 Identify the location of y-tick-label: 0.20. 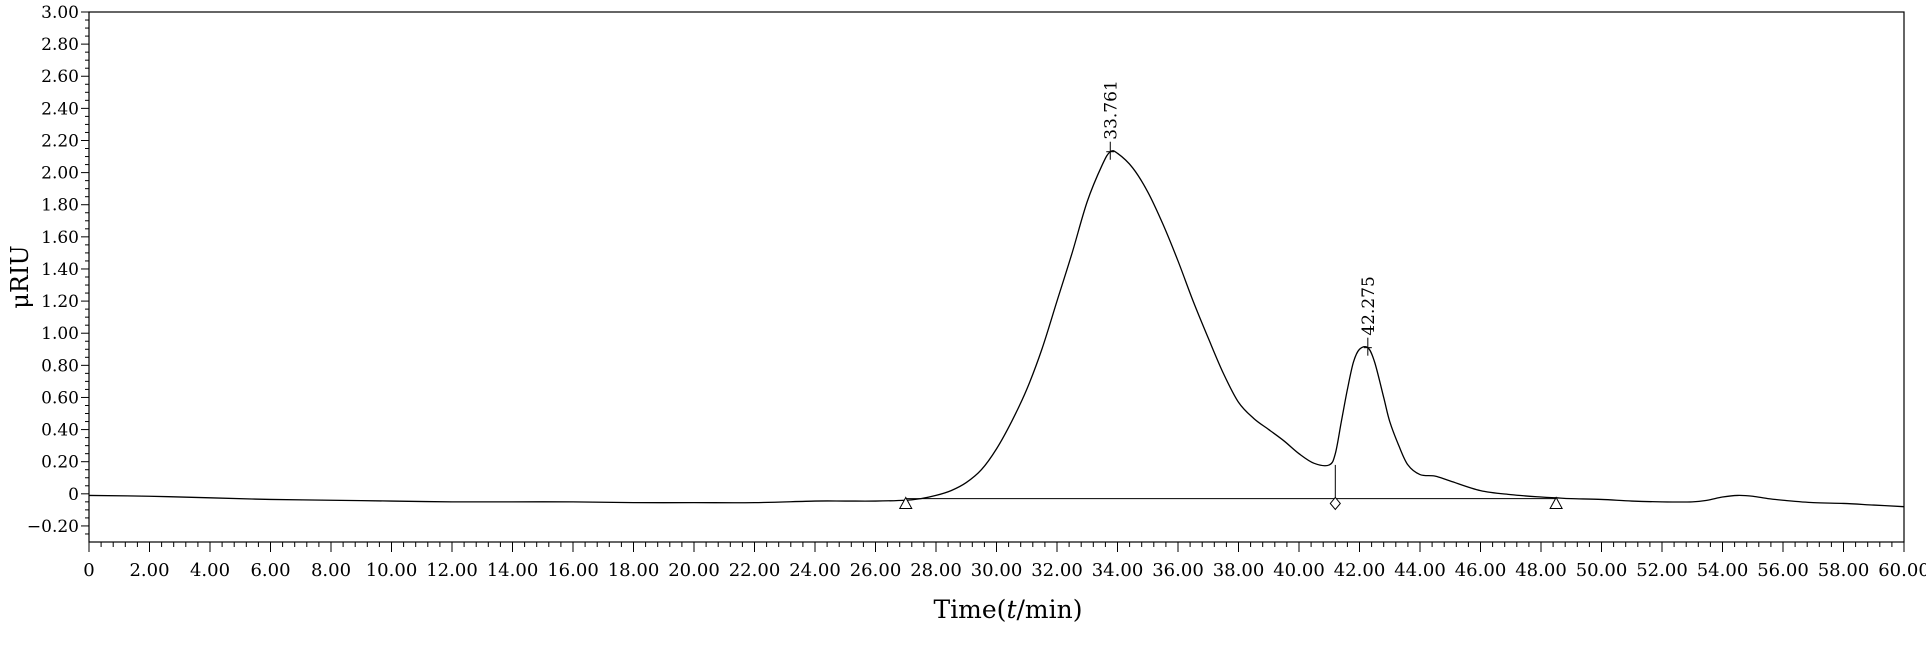
(60, 463).